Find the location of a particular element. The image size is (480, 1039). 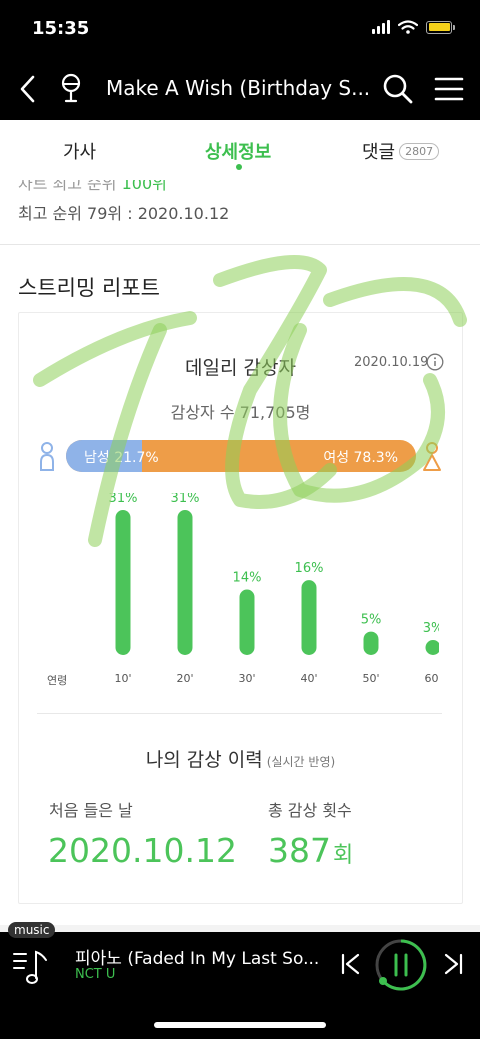

skip-previous-icon is located at coordinates (350, 964).